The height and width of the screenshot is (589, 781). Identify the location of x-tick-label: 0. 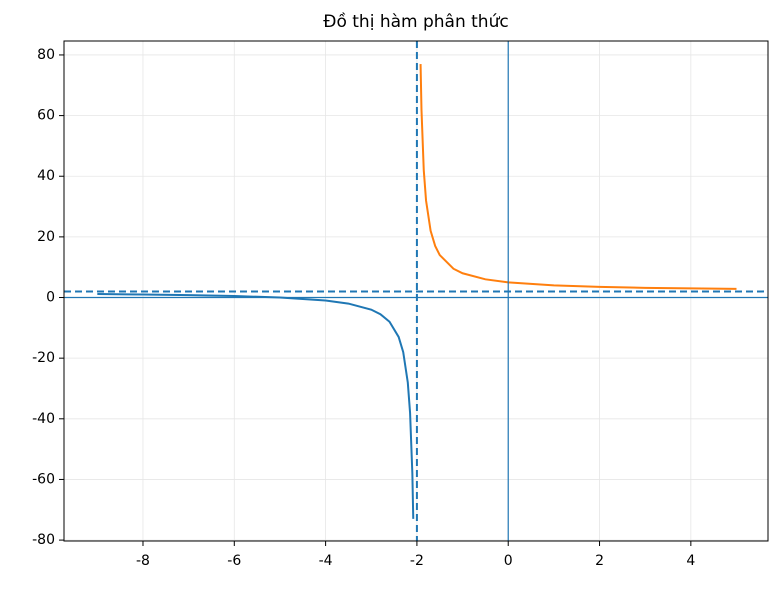
(508, 561).